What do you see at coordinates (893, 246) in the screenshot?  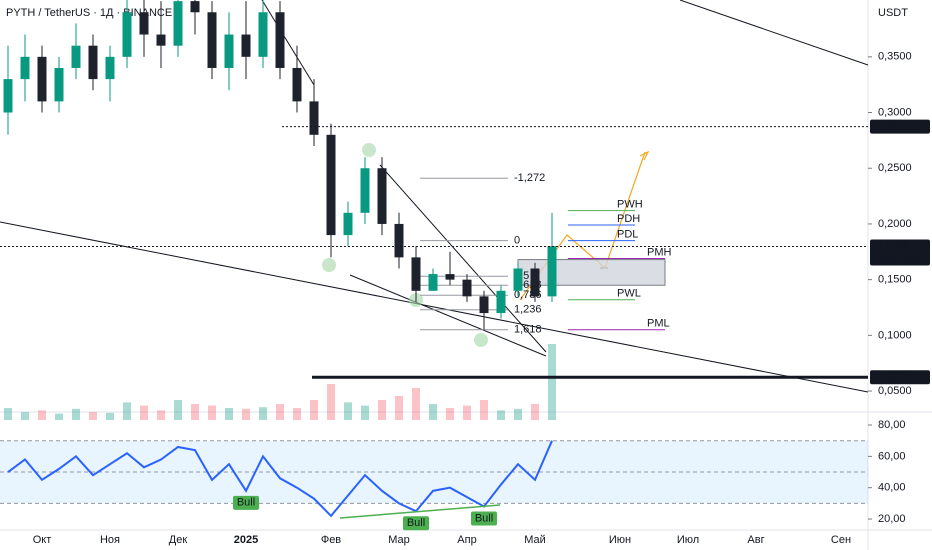 I see `price-marker-label: 0,1798` at bounding box center [893, 246].